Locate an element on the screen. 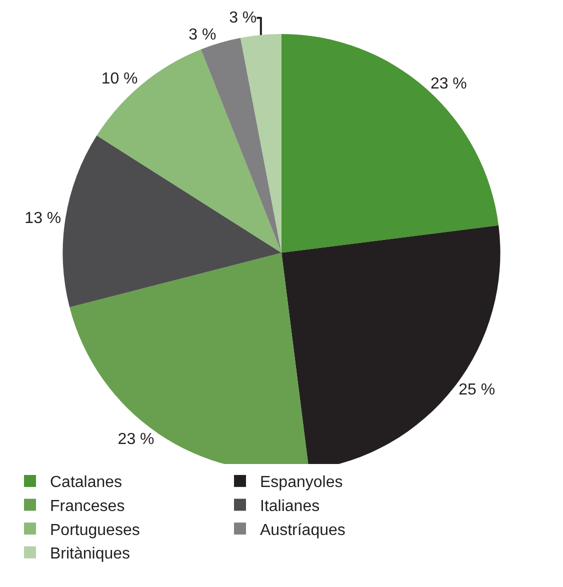 Image resolution: width=563 pixels, height=587 pixels. legend-label: Austríaques is located at coordinates (303, 530).